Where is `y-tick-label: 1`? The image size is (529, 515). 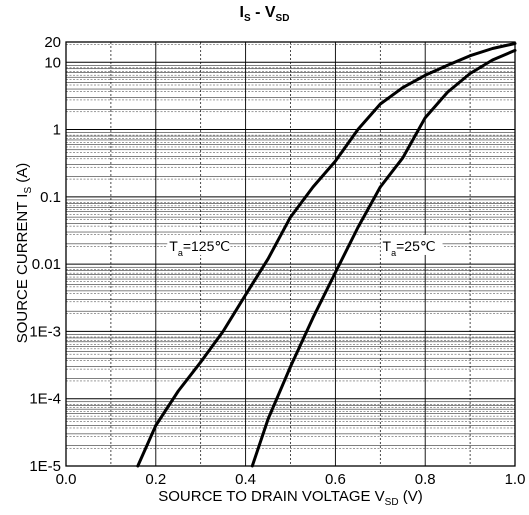 y-tick-label: 1 is located at coordinates (57, 130).